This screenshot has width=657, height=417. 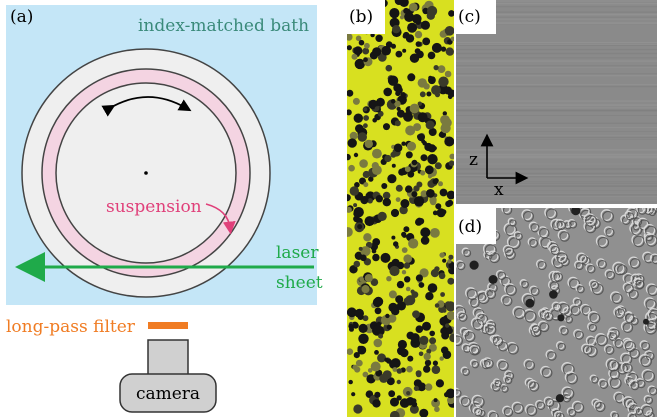 What do you see at coordinates (223, 26) in the screenshot?
I see `bath-label: index-matched bath` at bounding box center [223, 26].